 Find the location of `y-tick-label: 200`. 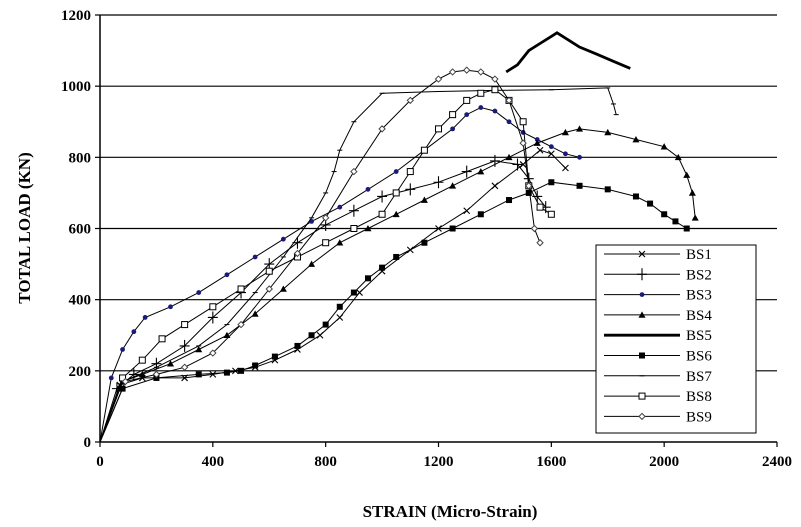

y-tick-label: 200 is located at coordinates (80, 372).